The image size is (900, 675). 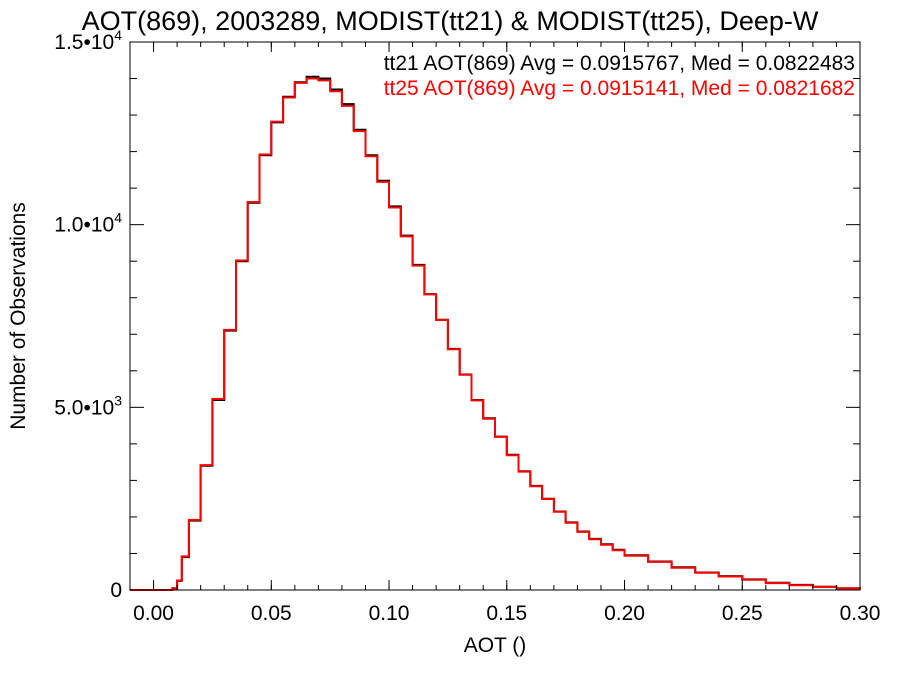 What do you see at coordinates (506, 613) in the screenshot?
I see `x-tick-label: 0.15` at bounding box center [506, 613].